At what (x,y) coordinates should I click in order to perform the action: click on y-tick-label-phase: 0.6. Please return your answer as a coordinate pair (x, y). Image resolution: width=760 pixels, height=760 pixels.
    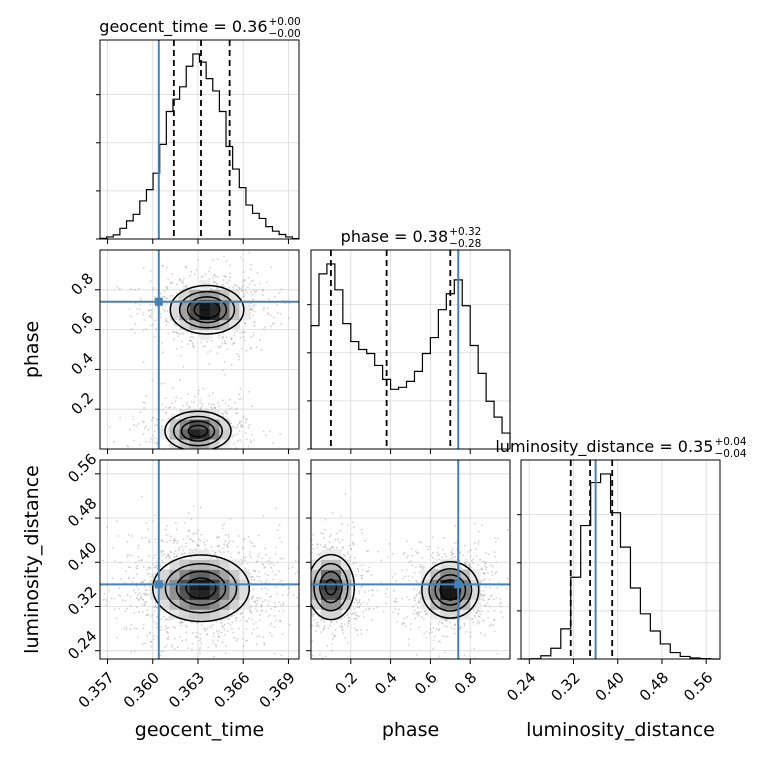
    Looking at the image, I should click on (83, 324).